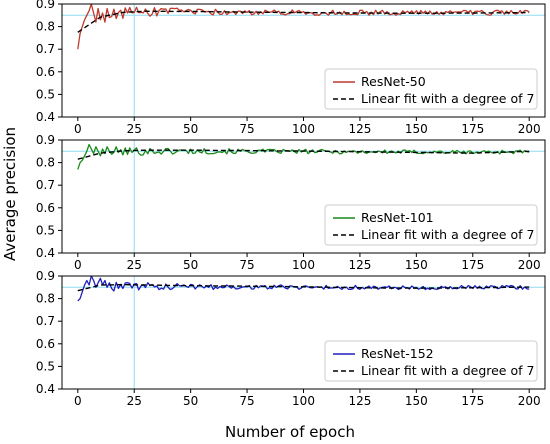 The height and width of the screenshot is (444, 550). I want to click on legend-series-label: ResNet-101, so click(397, 217).